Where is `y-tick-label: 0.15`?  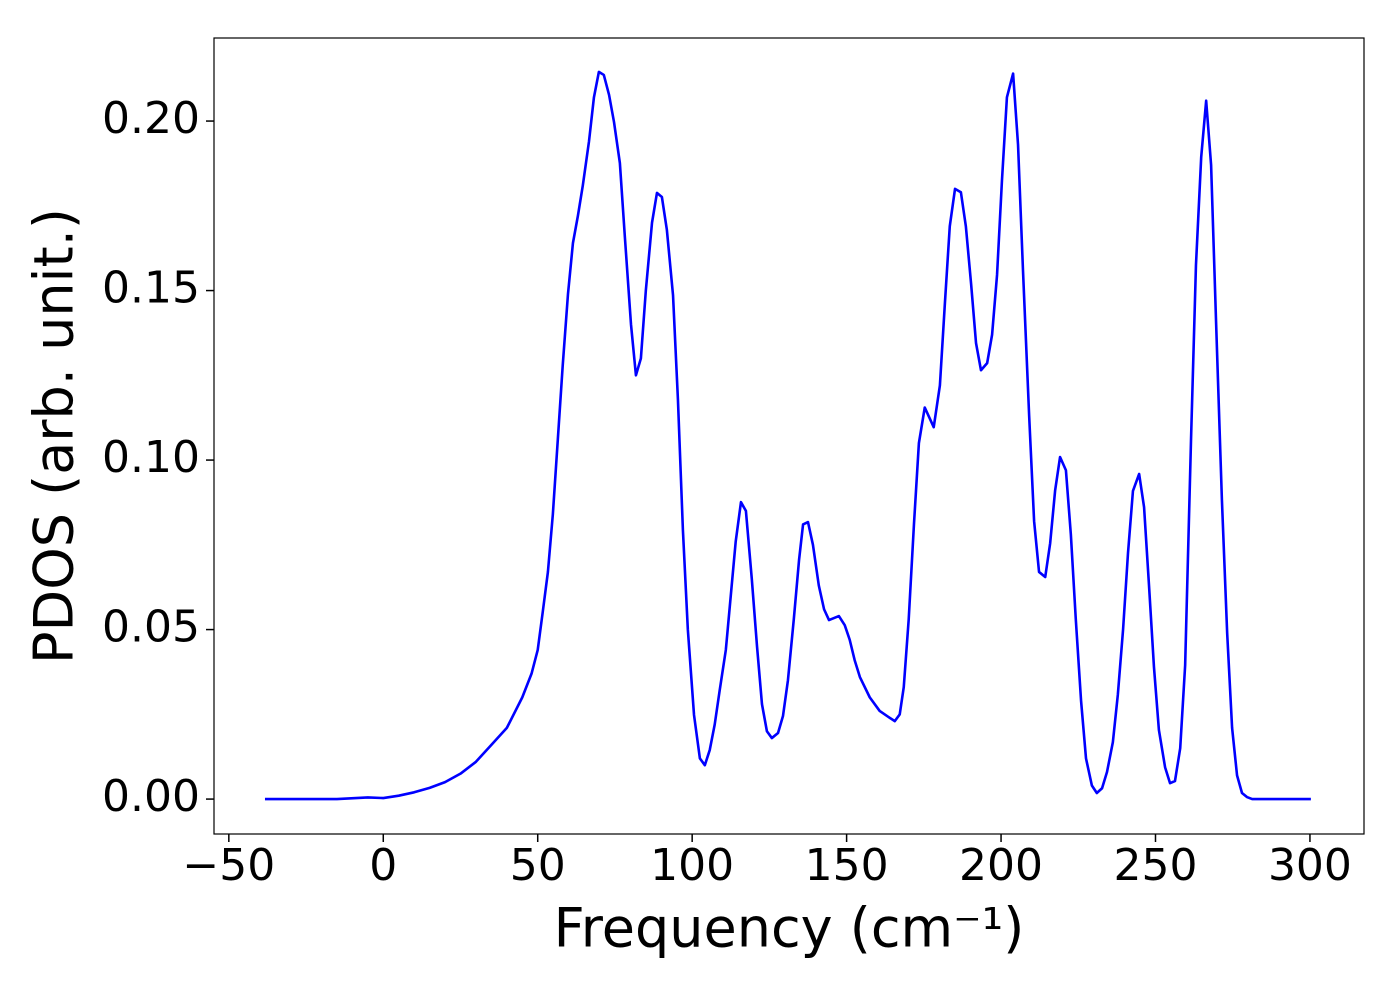 y-tick-label: 0.15 is located at coordinates (151, 288).